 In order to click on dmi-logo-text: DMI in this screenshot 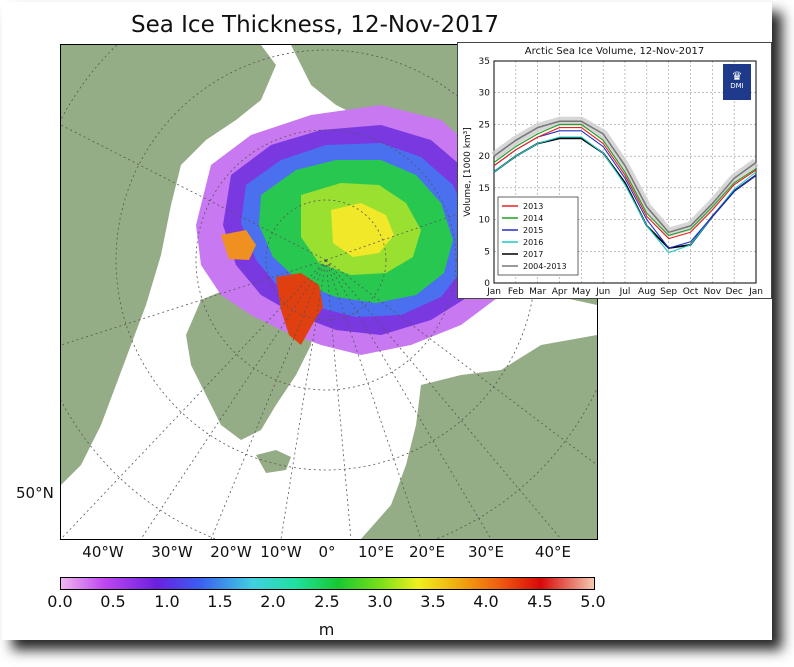, I will do `click(737, 86)`.